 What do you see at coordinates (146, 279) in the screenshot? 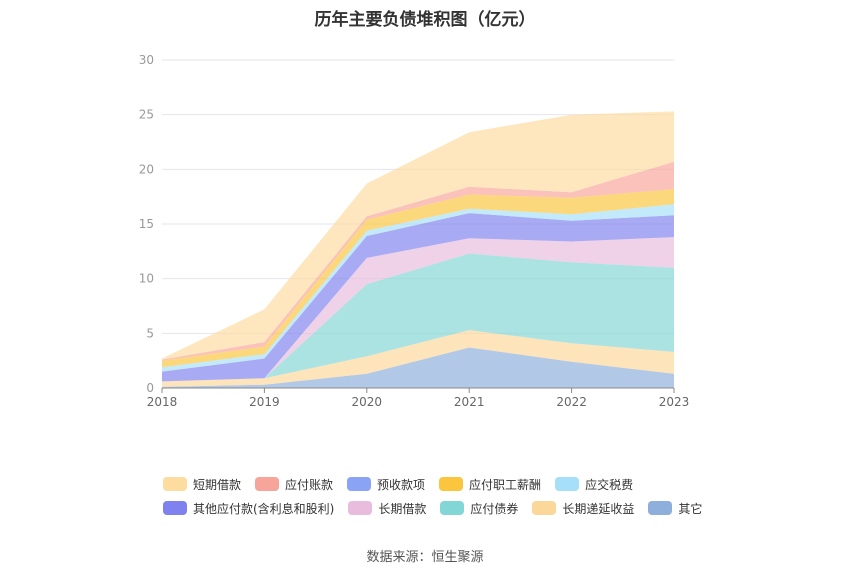
I see `y-tick-label: 10` at bounding box center [146, 279].